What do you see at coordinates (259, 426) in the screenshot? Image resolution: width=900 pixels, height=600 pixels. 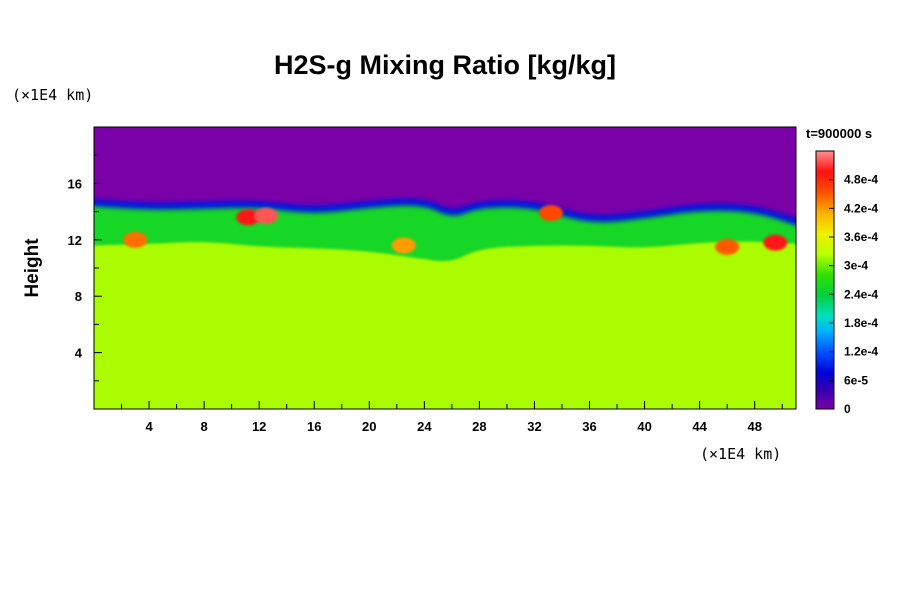 I see `x-tick-label: 12` at bounding box center [259, 426].